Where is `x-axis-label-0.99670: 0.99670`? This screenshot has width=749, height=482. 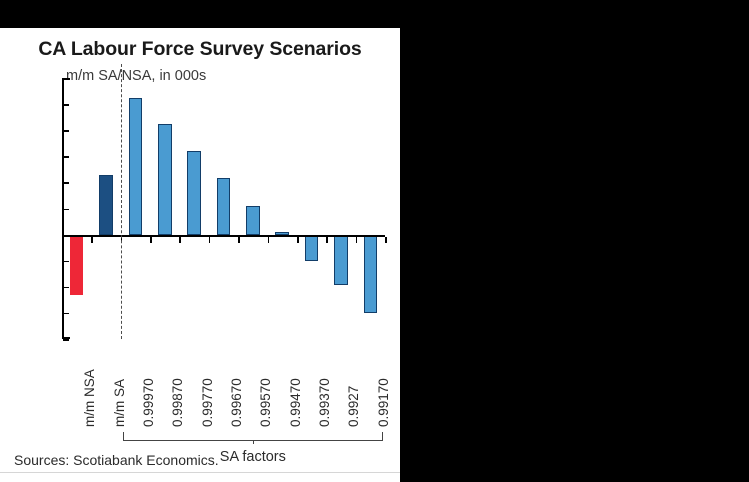
x-axis-label-0.99670: 0.99670 is located at coordinates (236, 402).